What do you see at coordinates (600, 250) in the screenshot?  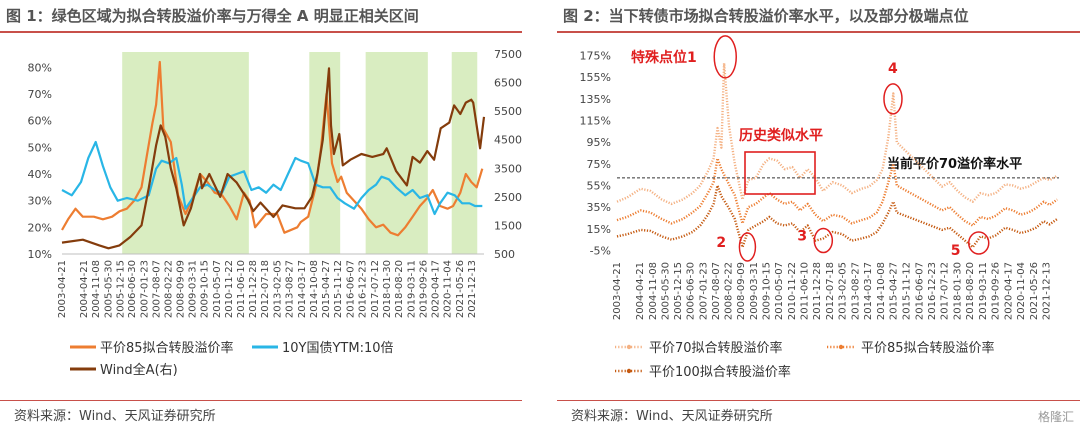 I see `y-tick-label: -5%` at bounding box center [600, 250].